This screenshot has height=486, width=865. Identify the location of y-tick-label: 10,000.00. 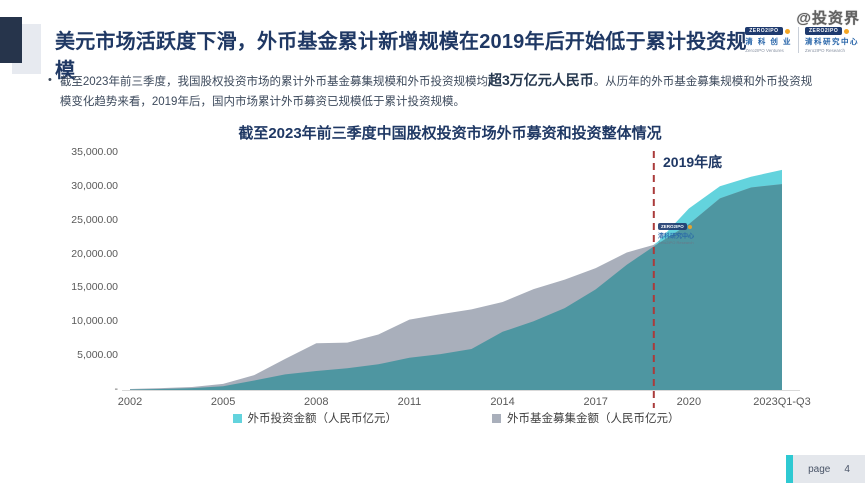
(94, 321).